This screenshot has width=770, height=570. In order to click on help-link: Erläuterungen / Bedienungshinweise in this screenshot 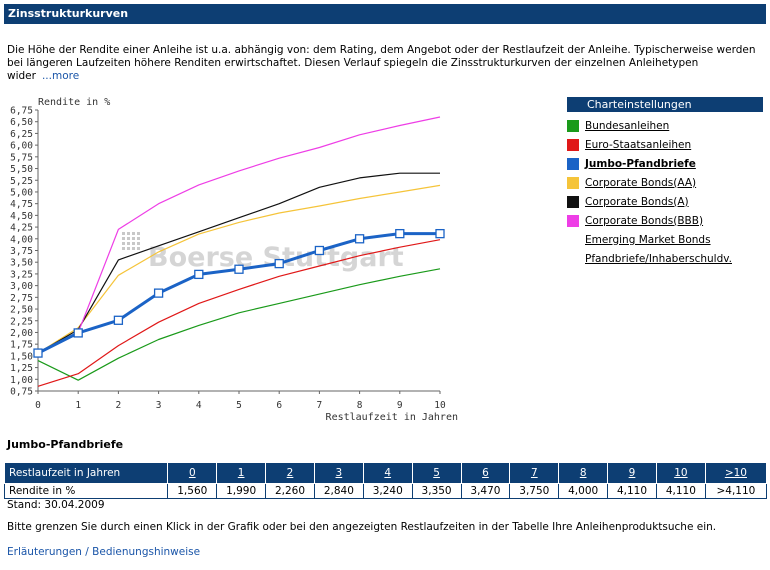, I will do `click(103, 552)`.